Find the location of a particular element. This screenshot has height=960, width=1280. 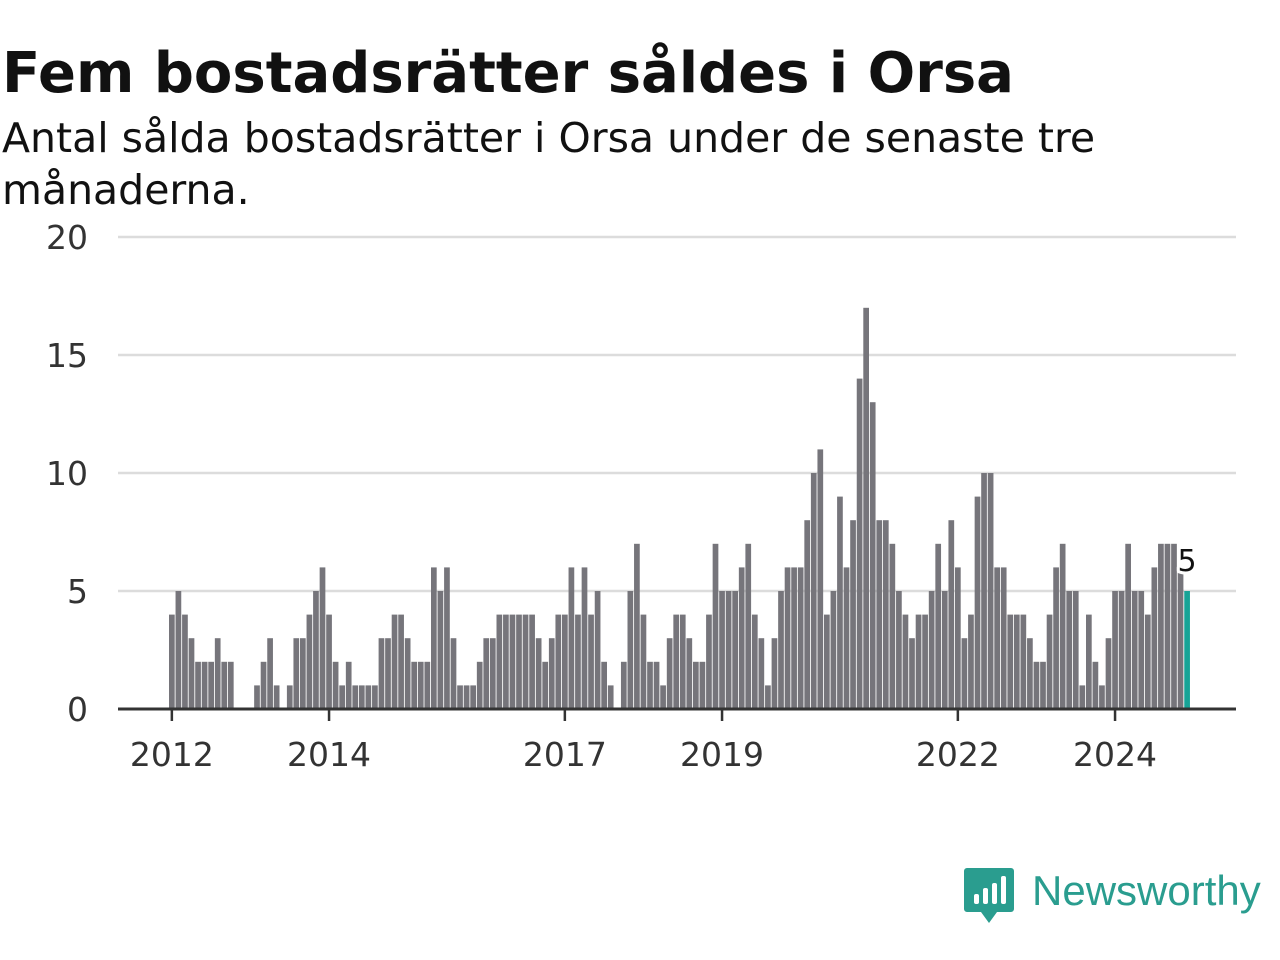

x-tick-label: 2022 is located at coordinates (958, 754).